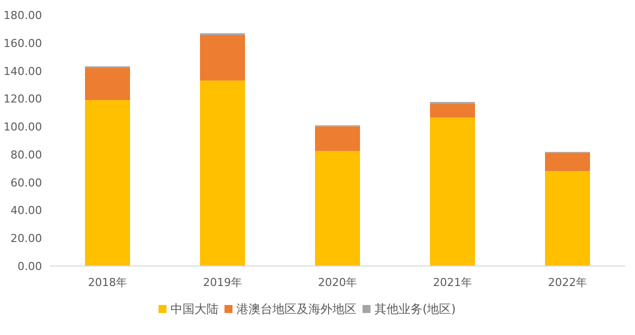  I want to click on x-tick-label: 2018年, so click(107, 282).